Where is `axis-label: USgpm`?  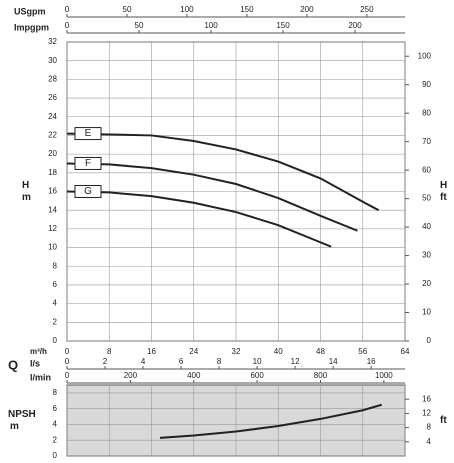
axis-label: USgpm is located at coordinates (30, 11).